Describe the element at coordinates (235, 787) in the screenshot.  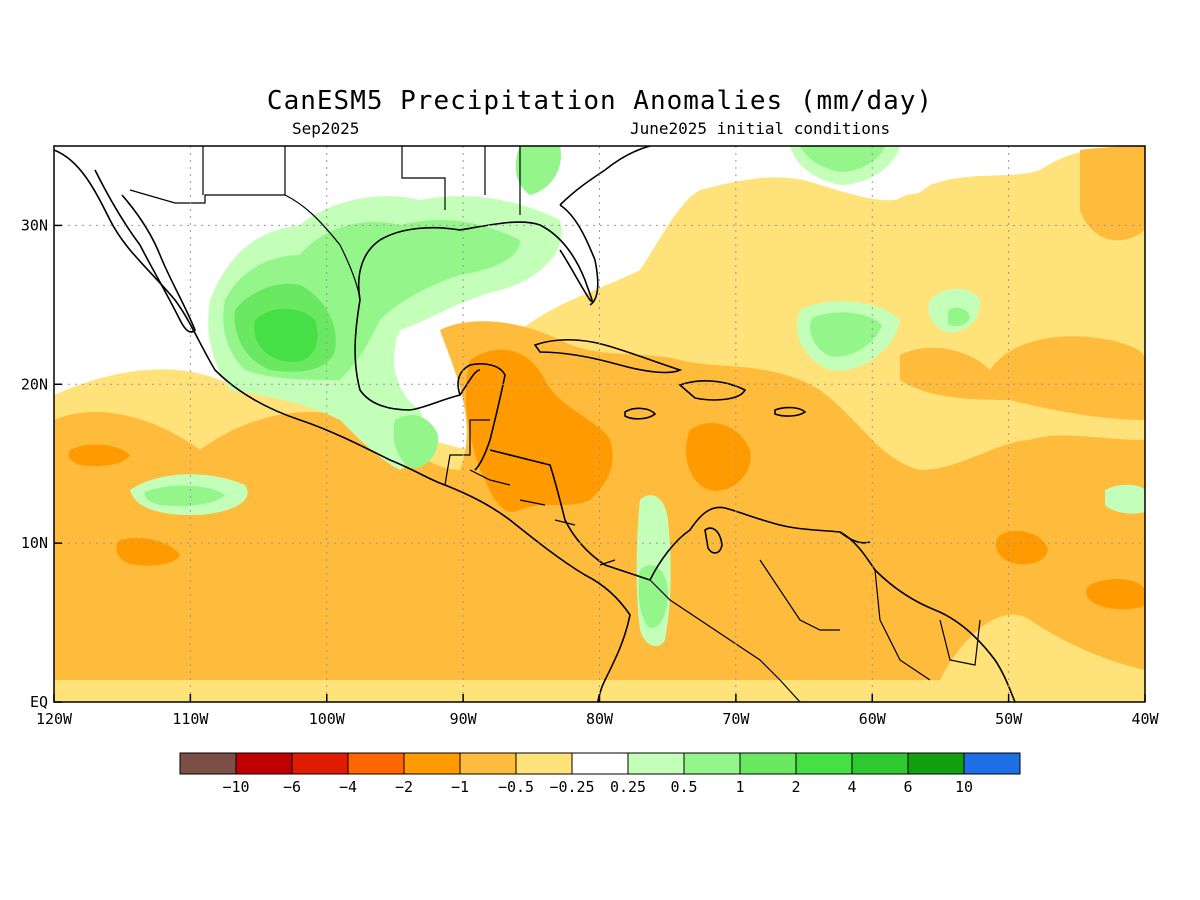
I see `colorbar-label: −10` at that location.